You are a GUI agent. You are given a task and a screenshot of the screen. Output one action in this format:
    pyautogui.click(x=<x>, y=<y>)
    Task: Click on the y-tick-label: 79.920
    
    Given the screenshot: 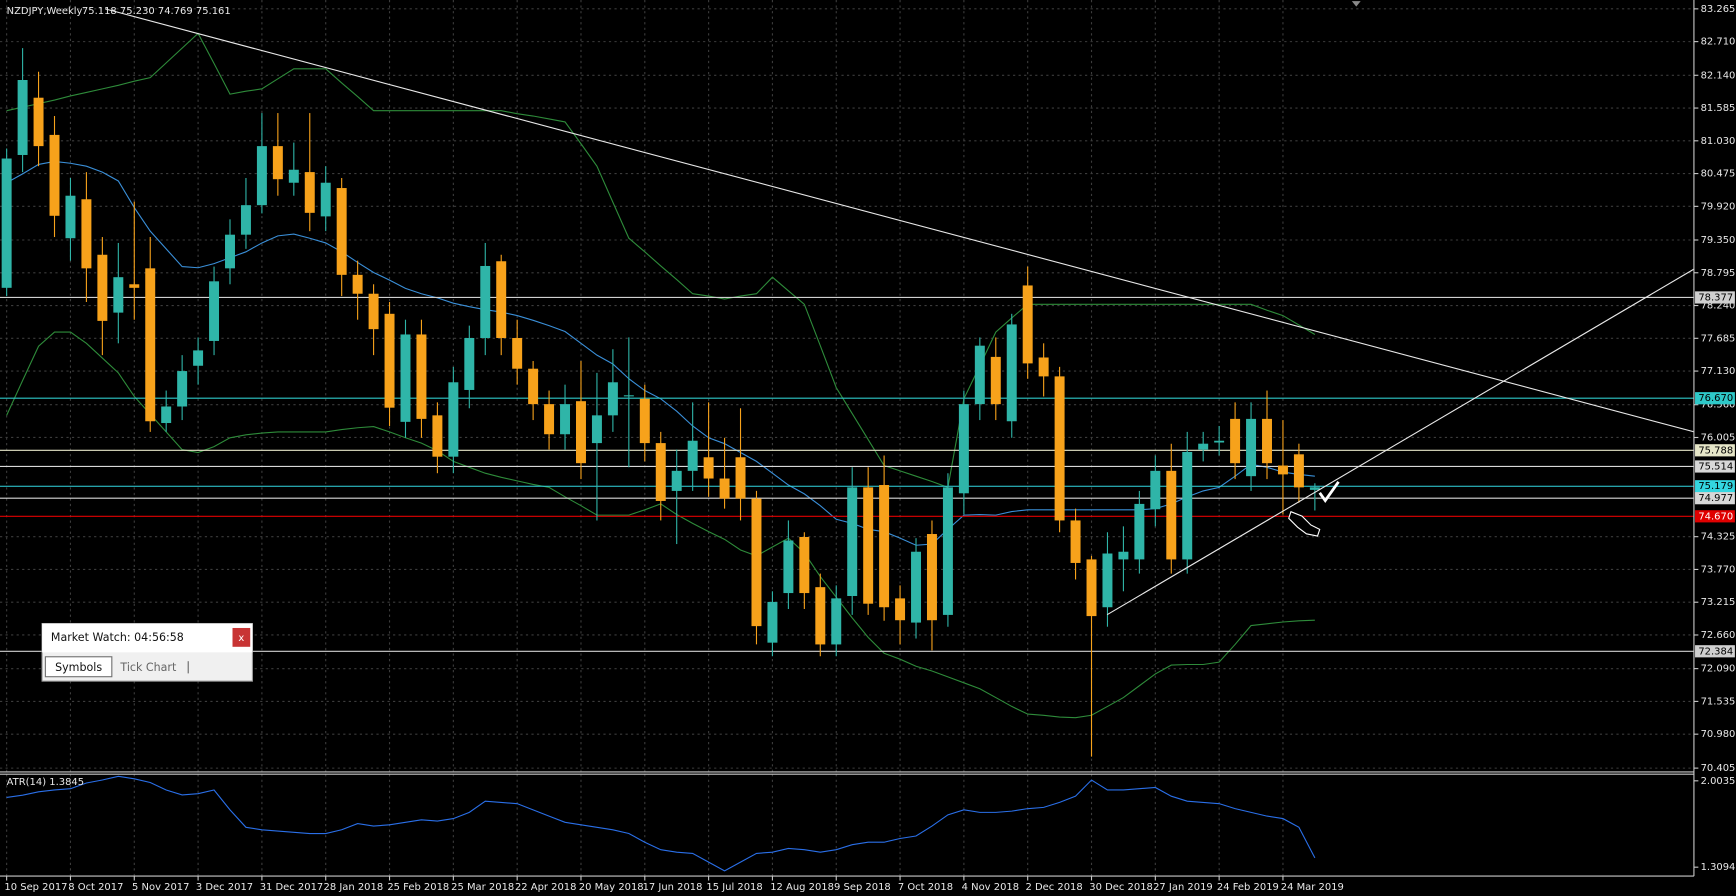 What is the action you would take?
    pyautogui.click(x=1718, y=206)
    